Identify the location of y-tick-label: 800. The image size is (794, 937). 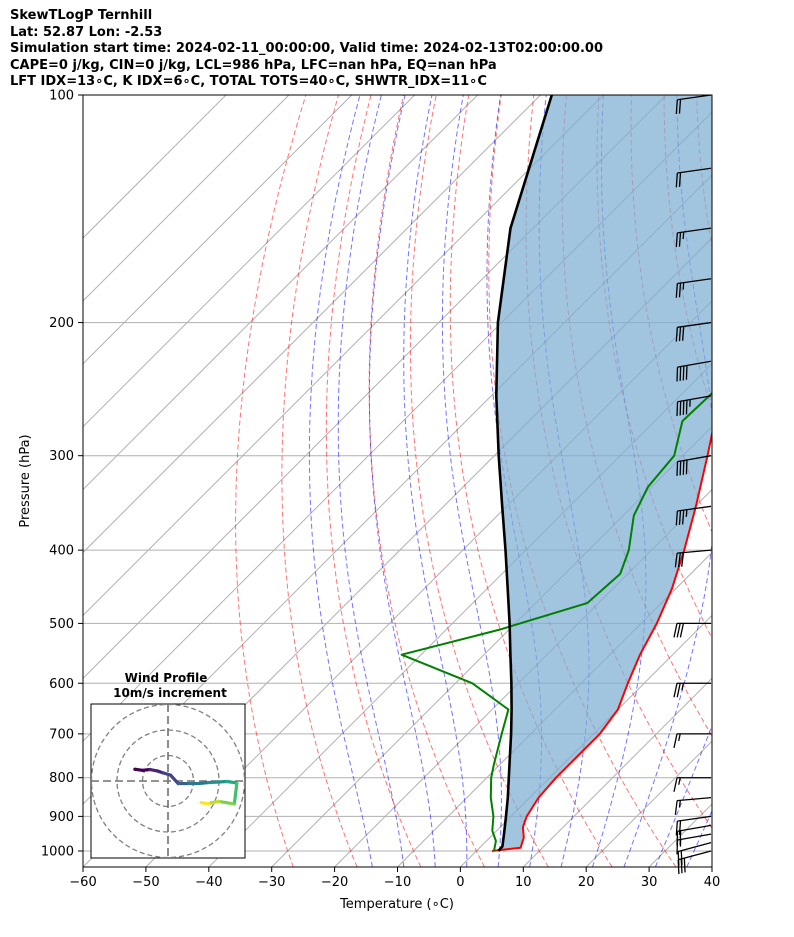
(61, 778).